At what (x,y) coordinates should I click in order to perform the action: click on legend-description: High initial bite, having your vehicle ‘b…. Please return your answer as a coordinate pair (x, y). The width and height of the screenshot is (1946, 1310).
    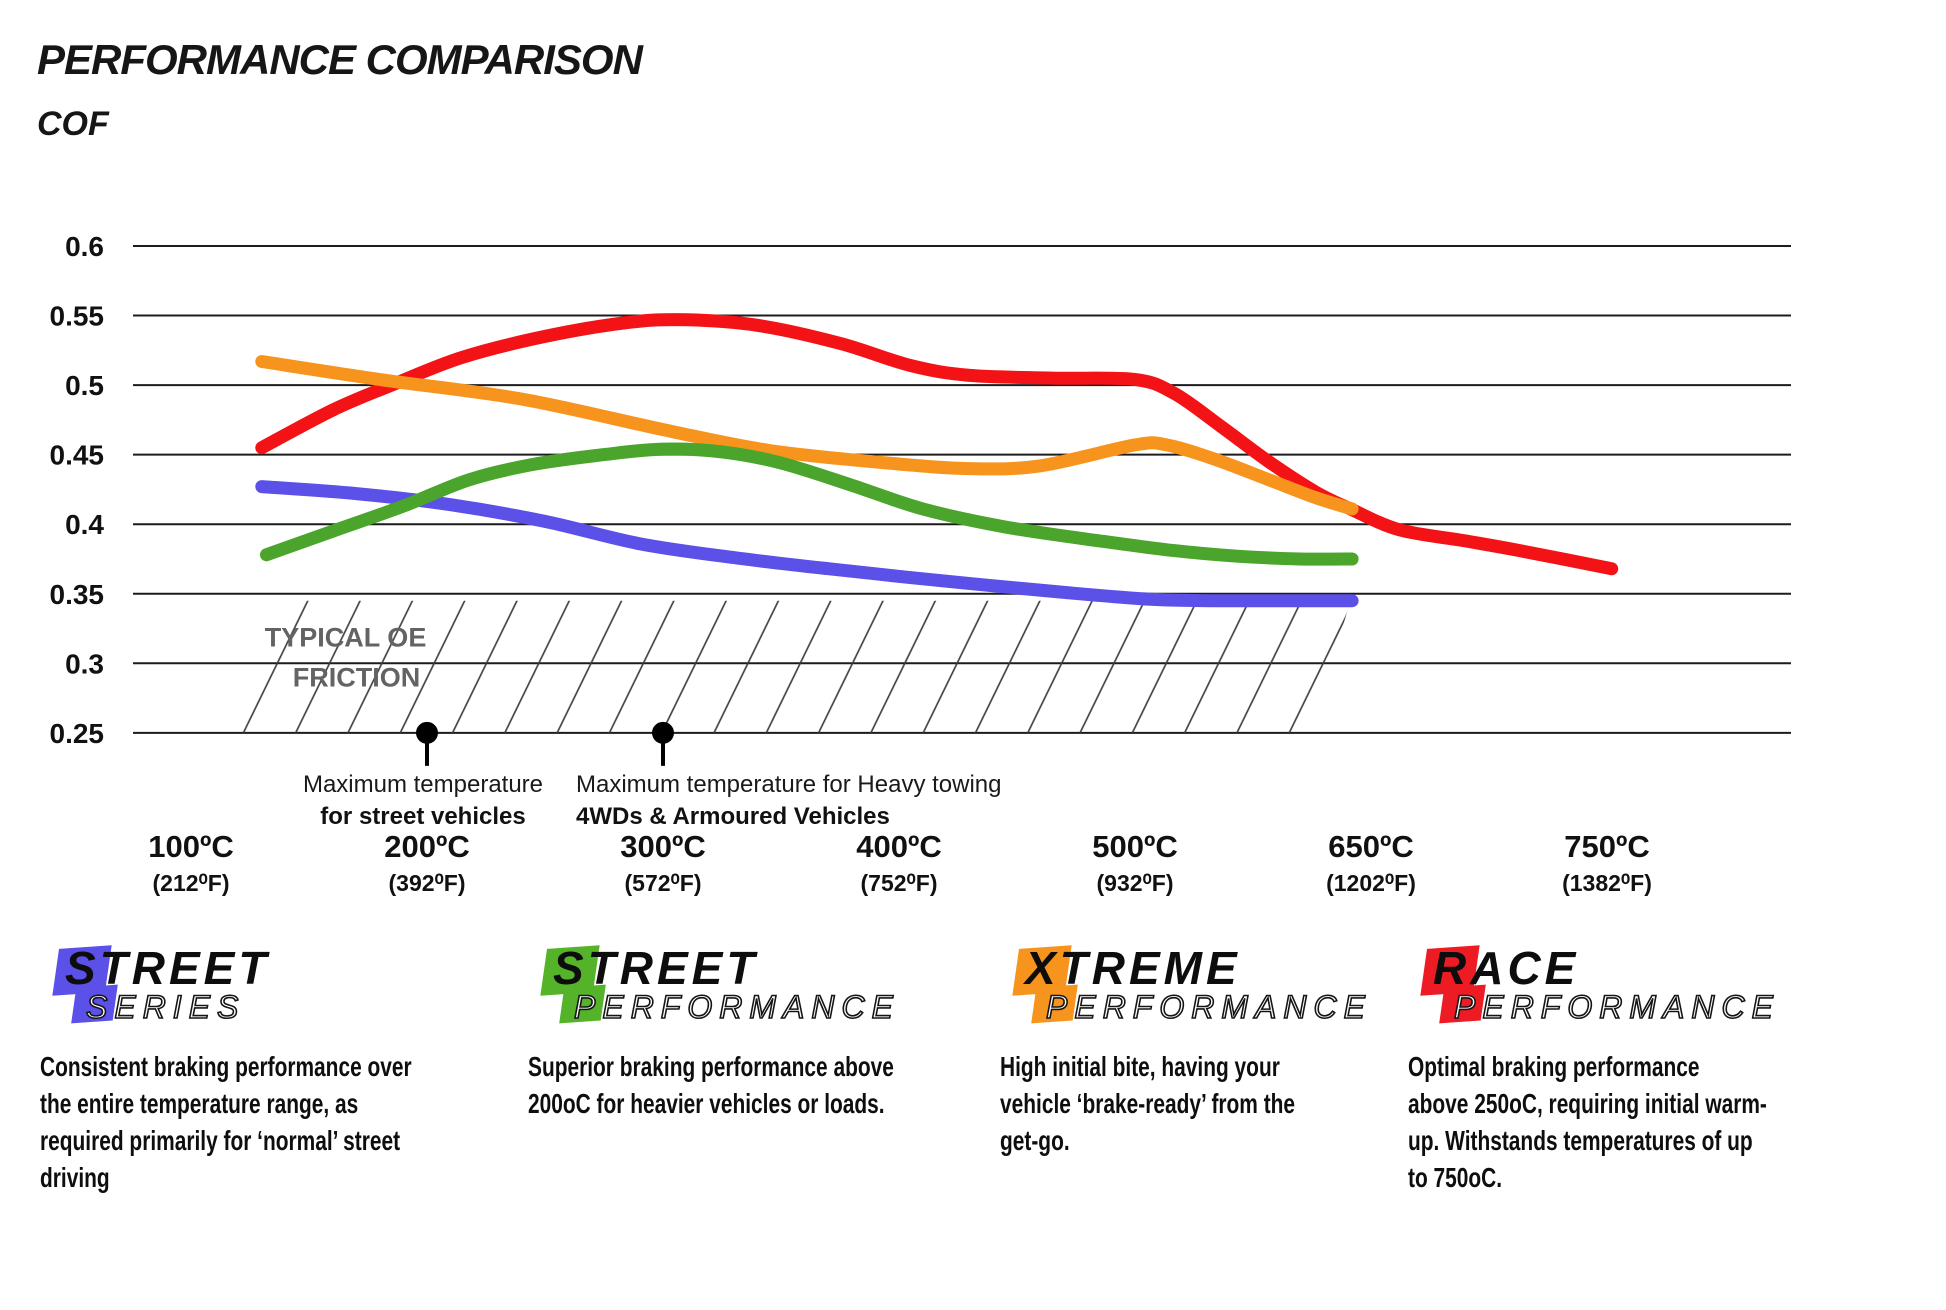
    Looking at the image, I should click on (1148, 1103).